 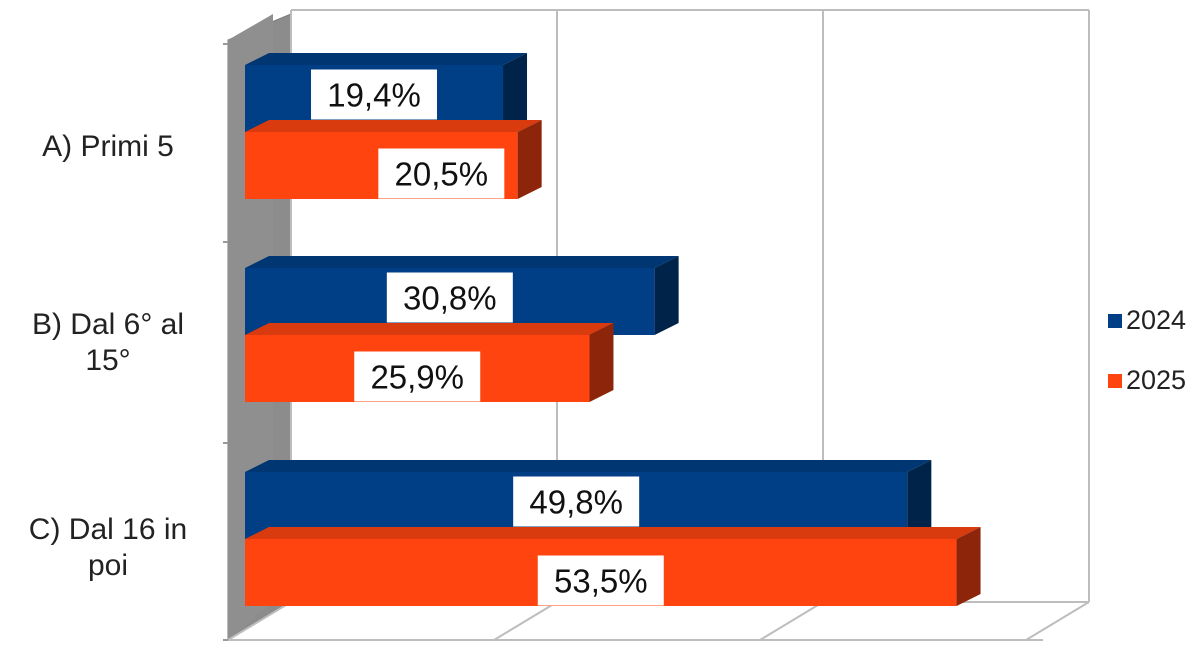 I want to click on data-label: 20,5%, so click(x=442, y=174).